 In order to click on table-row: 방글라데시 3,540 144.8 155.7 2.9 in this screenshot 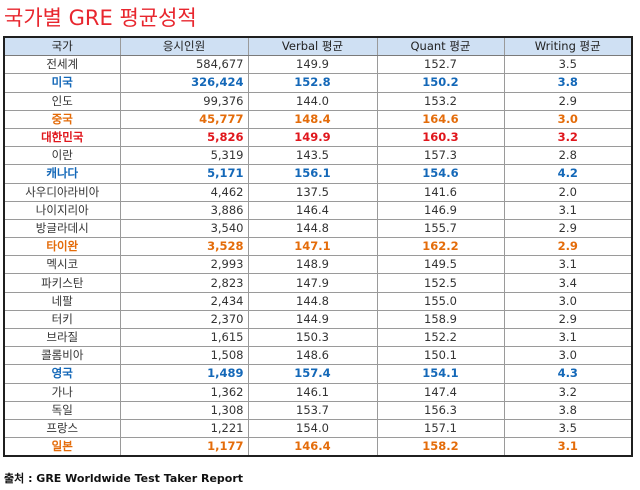, I will do `click(318, 228)`.